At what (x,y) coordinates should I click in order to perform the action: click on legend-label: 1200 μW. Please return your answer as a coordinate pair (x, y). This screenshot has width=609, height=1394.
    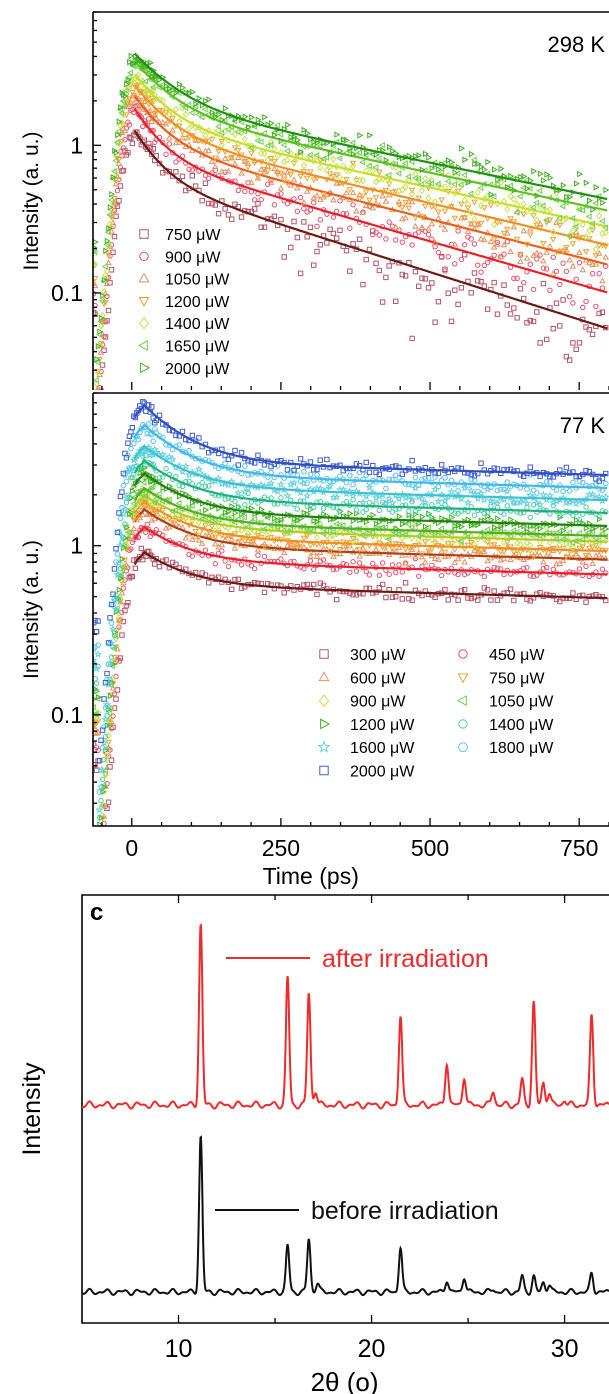
    Looking at the image, I should click on (382, 725).